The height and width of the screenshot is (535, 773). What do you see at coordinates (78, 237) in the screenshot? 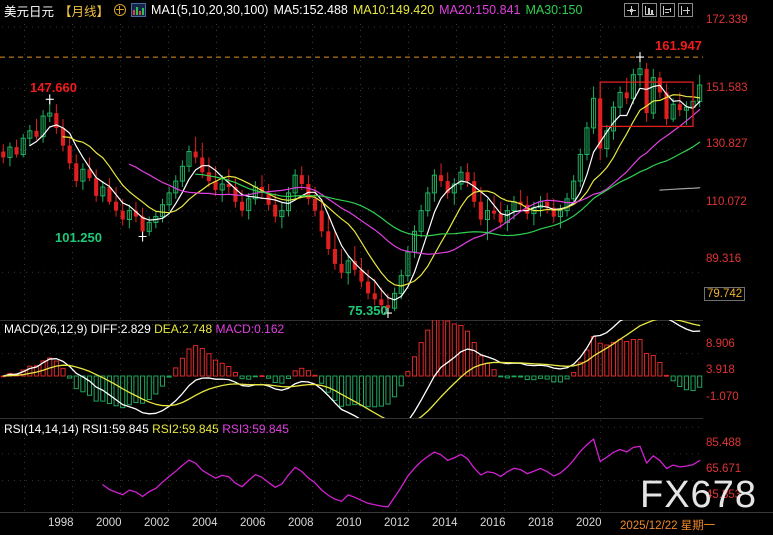
I see `annotation-low-101: 101.250` at bounding box center [78, 237].